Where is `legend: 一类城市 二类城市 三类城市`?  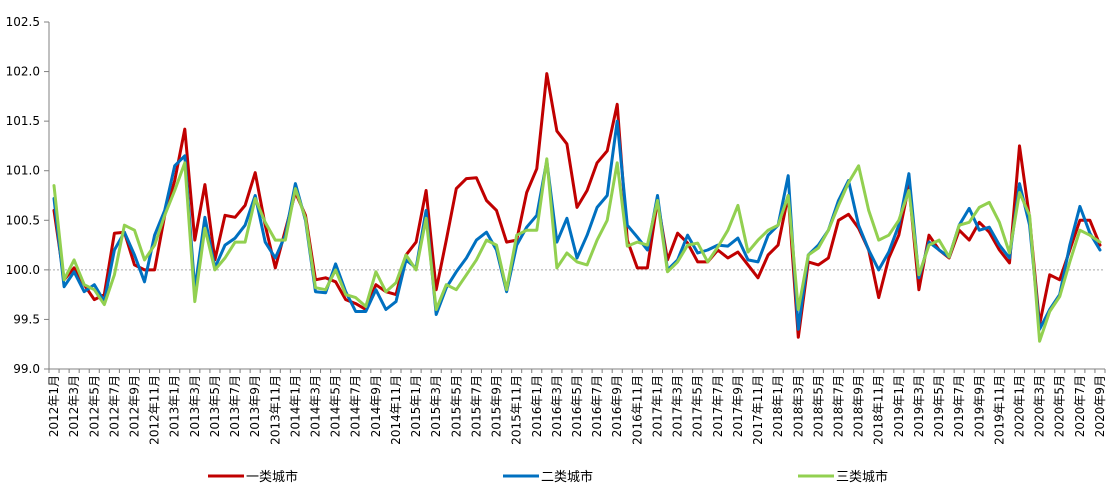
legend: 一类城市 二类城市 三类城市 is located at coordinates (548, 477).